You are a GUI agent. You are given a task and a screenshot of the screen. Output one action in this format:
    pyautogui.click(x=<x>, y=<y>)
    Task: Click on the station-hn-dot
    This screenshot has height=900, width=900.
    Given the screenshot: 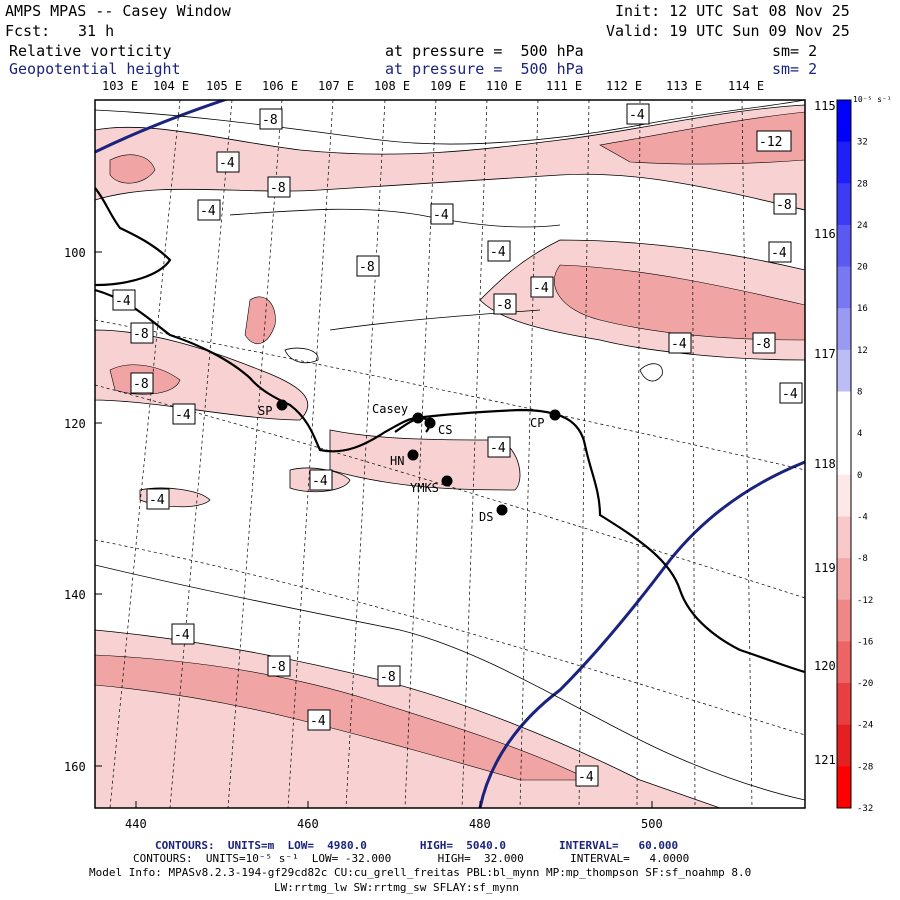 What is the action you would take?
    pyautogui.click(x=413, y=455)
    